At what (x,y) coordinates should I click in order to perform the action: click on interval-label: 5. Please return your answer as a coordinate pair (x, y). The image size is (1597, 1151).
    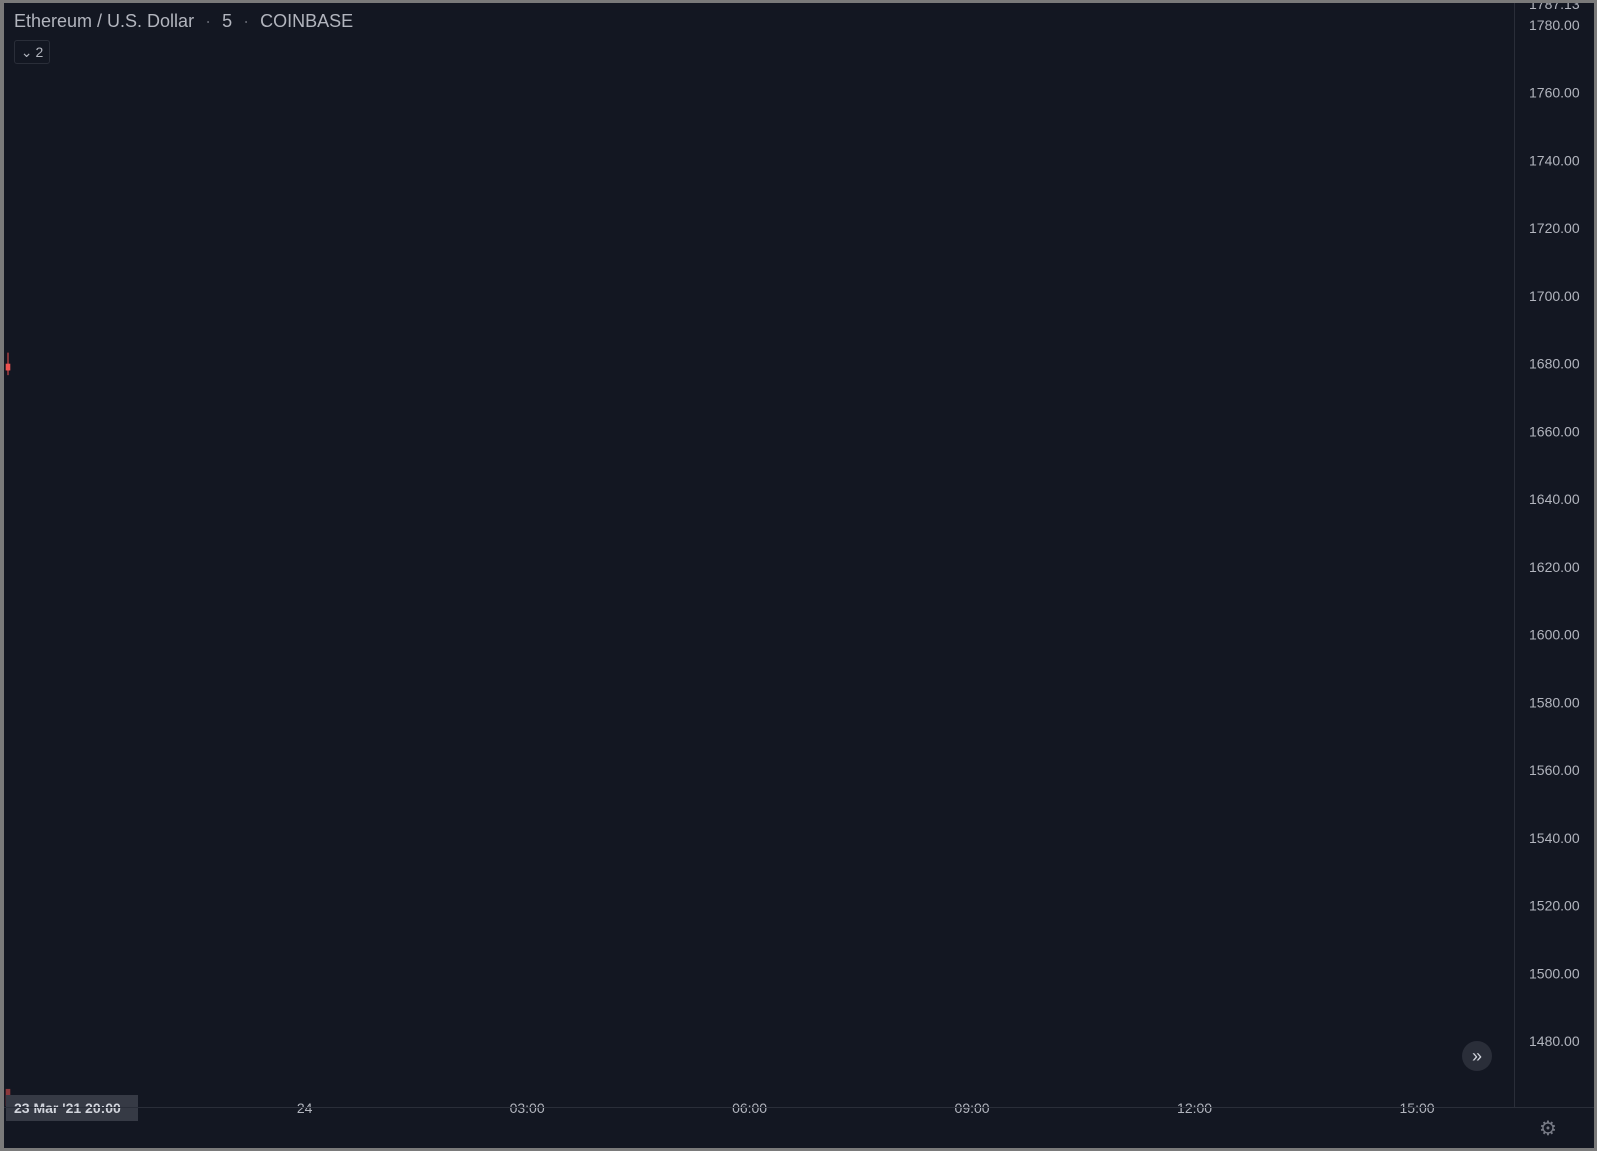
    Looking at the image, I should click on (227, 21).